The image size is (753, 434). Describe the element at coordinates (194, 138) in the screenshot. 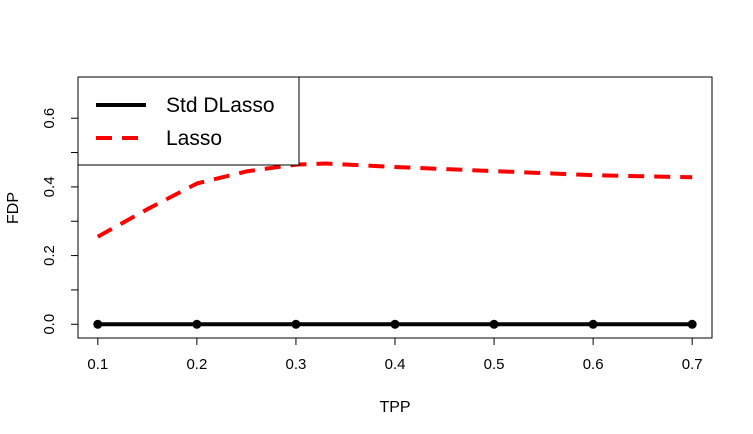

I see `legend-label-lasso: Lasso` at that location.